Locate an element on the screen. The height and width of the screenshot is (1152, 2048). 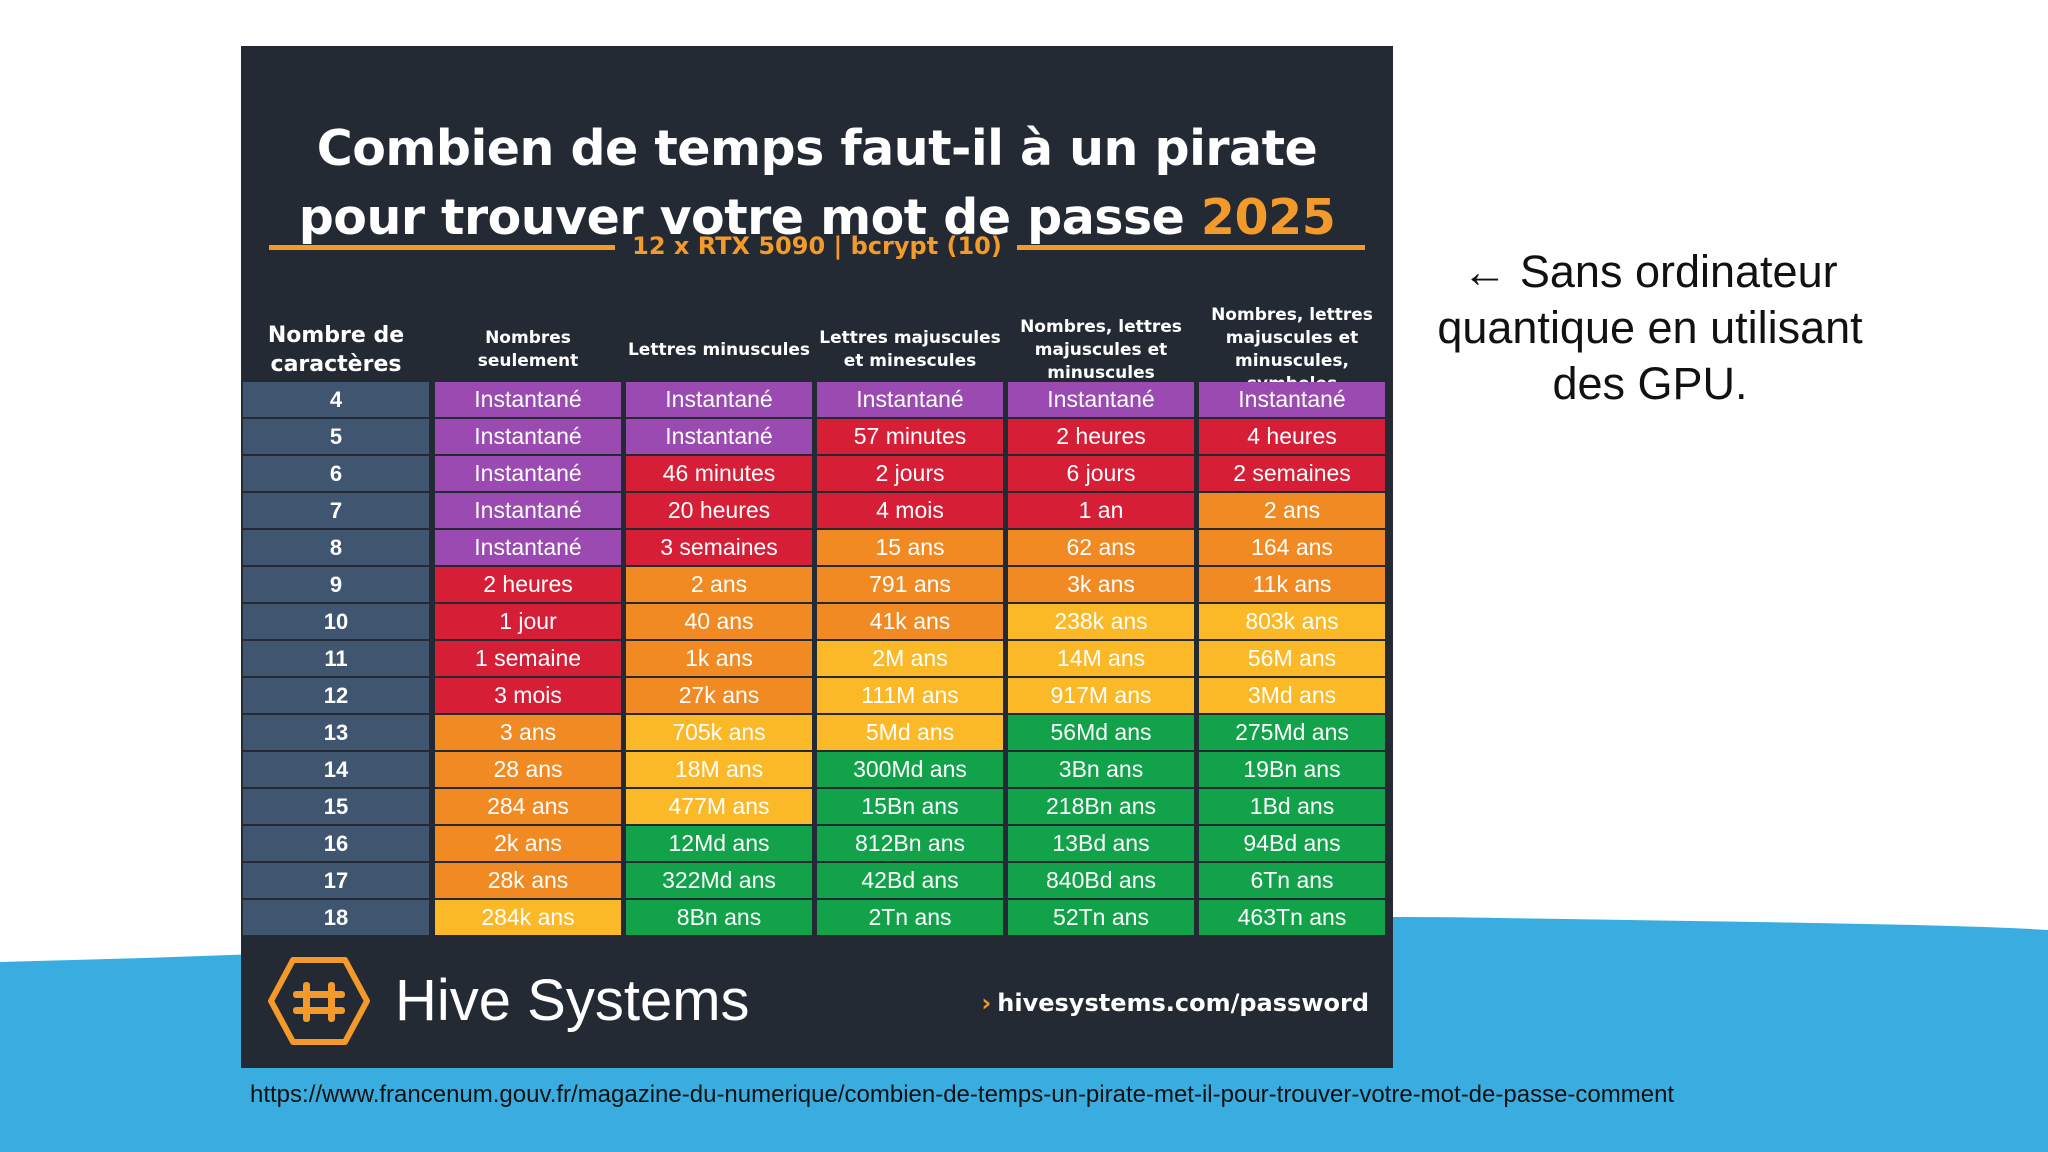
table-cell: 791 ans is located at coordinates (910, 584).